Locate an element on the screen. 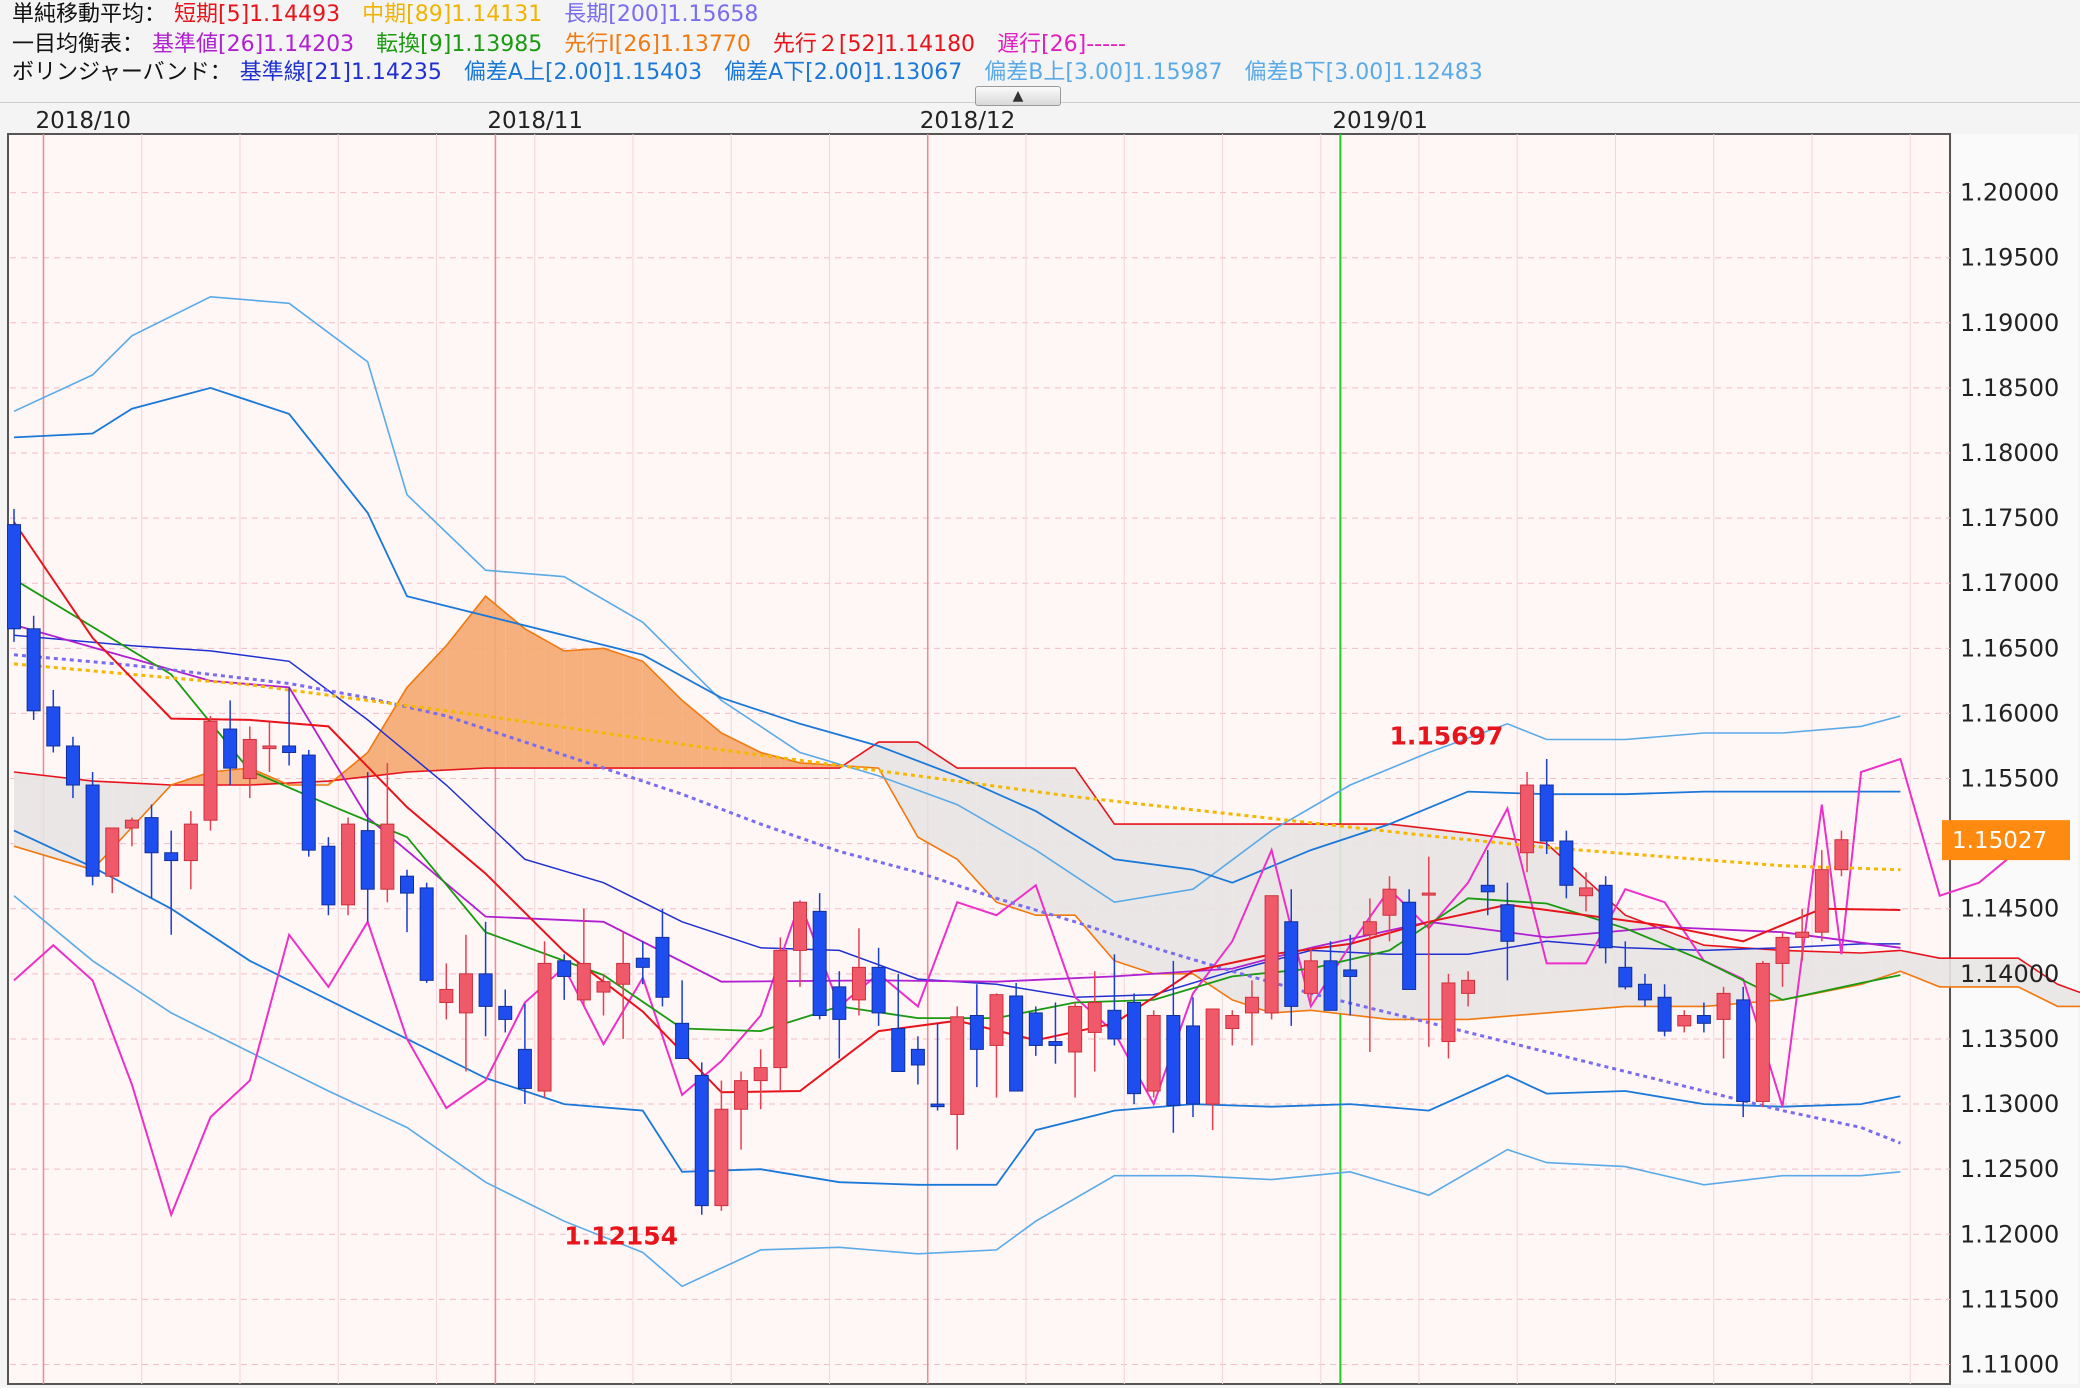 Image resolution: width=2080 pixels, height=1388 pixels. ichimoku-chikou-legend: 遅行[26]----- is located at coordinates (1061, 44).